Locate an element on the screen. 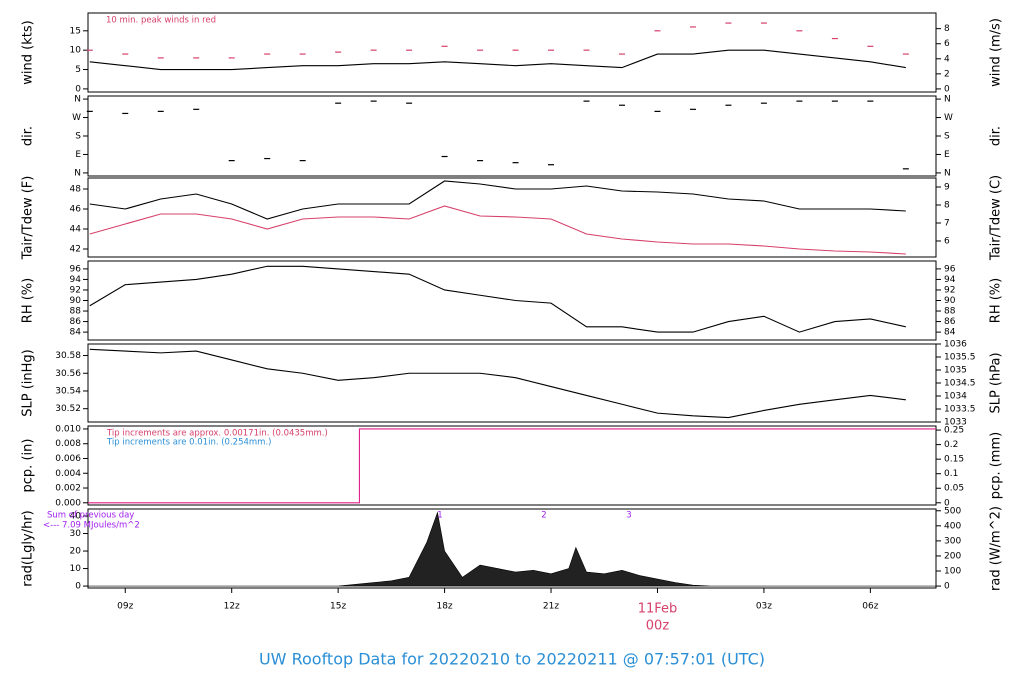 The width and height of the screenshot is (1024, 700). y-tick-label: E is located at coordinates (78, 155).